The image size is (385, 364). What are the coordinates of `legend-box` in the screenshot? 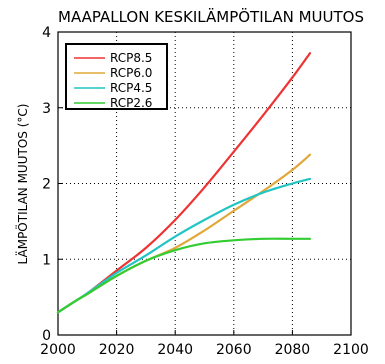 It's located at (116, 76).